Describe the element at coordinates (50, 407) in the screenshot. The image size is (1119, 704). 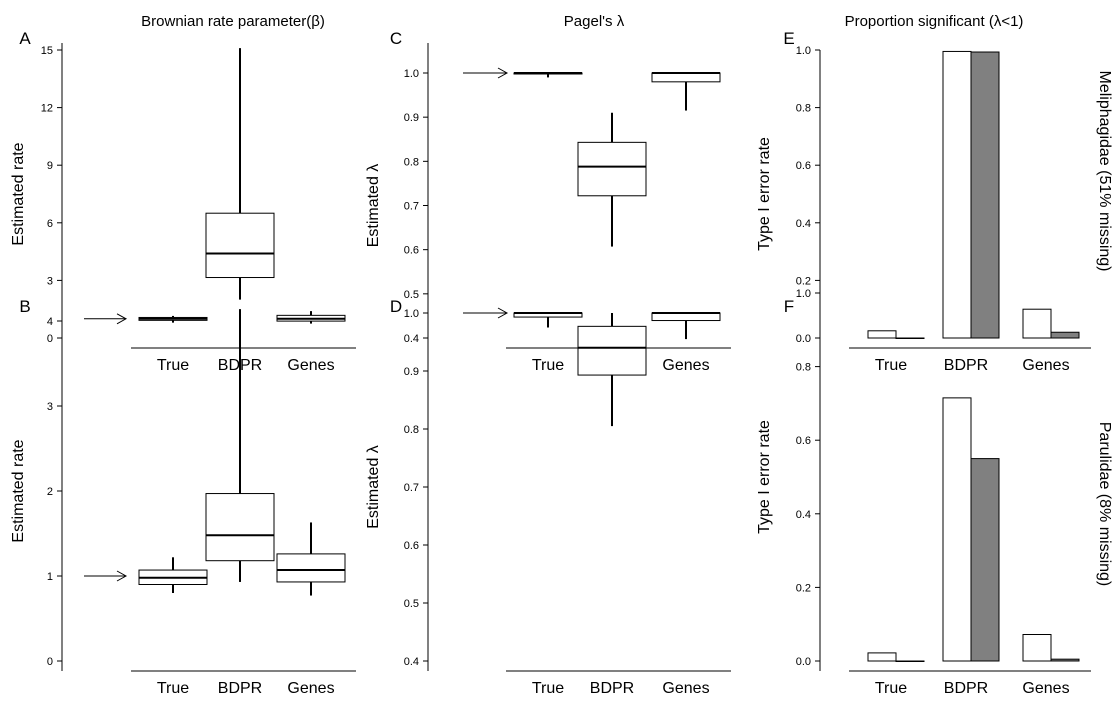
I see `y-tick-label-b: 3` at that location.